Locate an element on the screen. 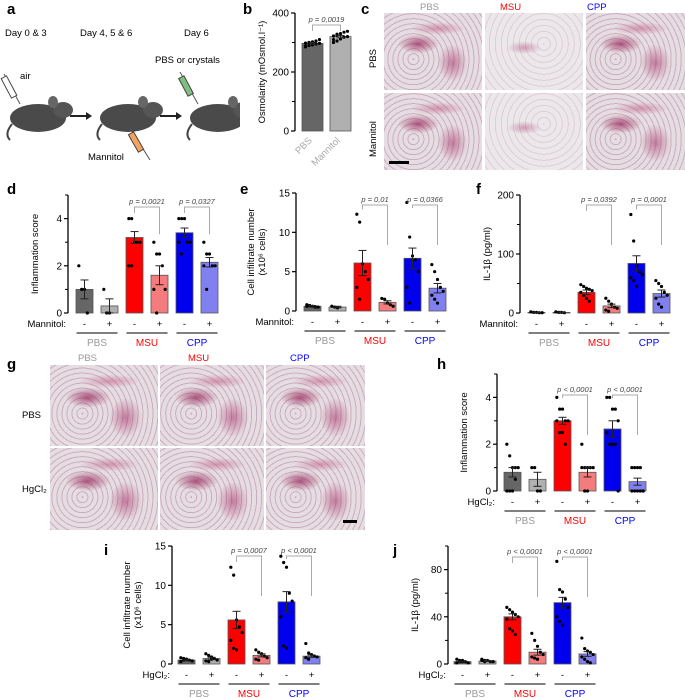 The width and height of the screenshot is (685, 698). scale-bar is located at coordinates (350, 521).